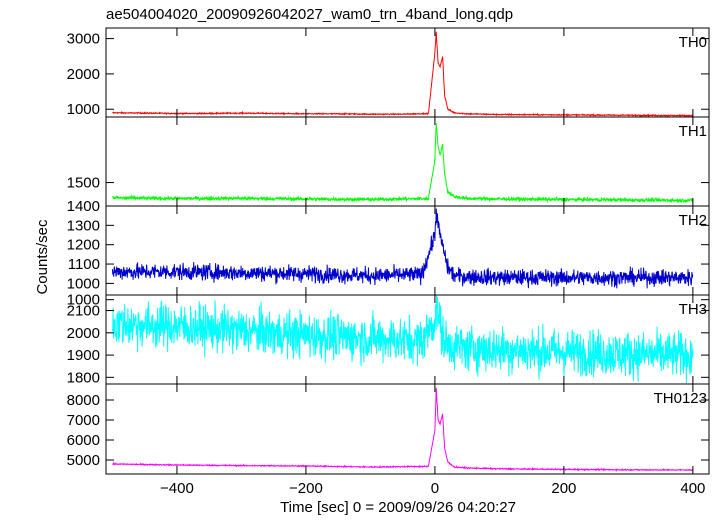 The width and height of the screenshot is (717, 521). Describe the element at coordinates (693, 131) in the screenshot. I see `panel-label-th1: TH1` at that location.